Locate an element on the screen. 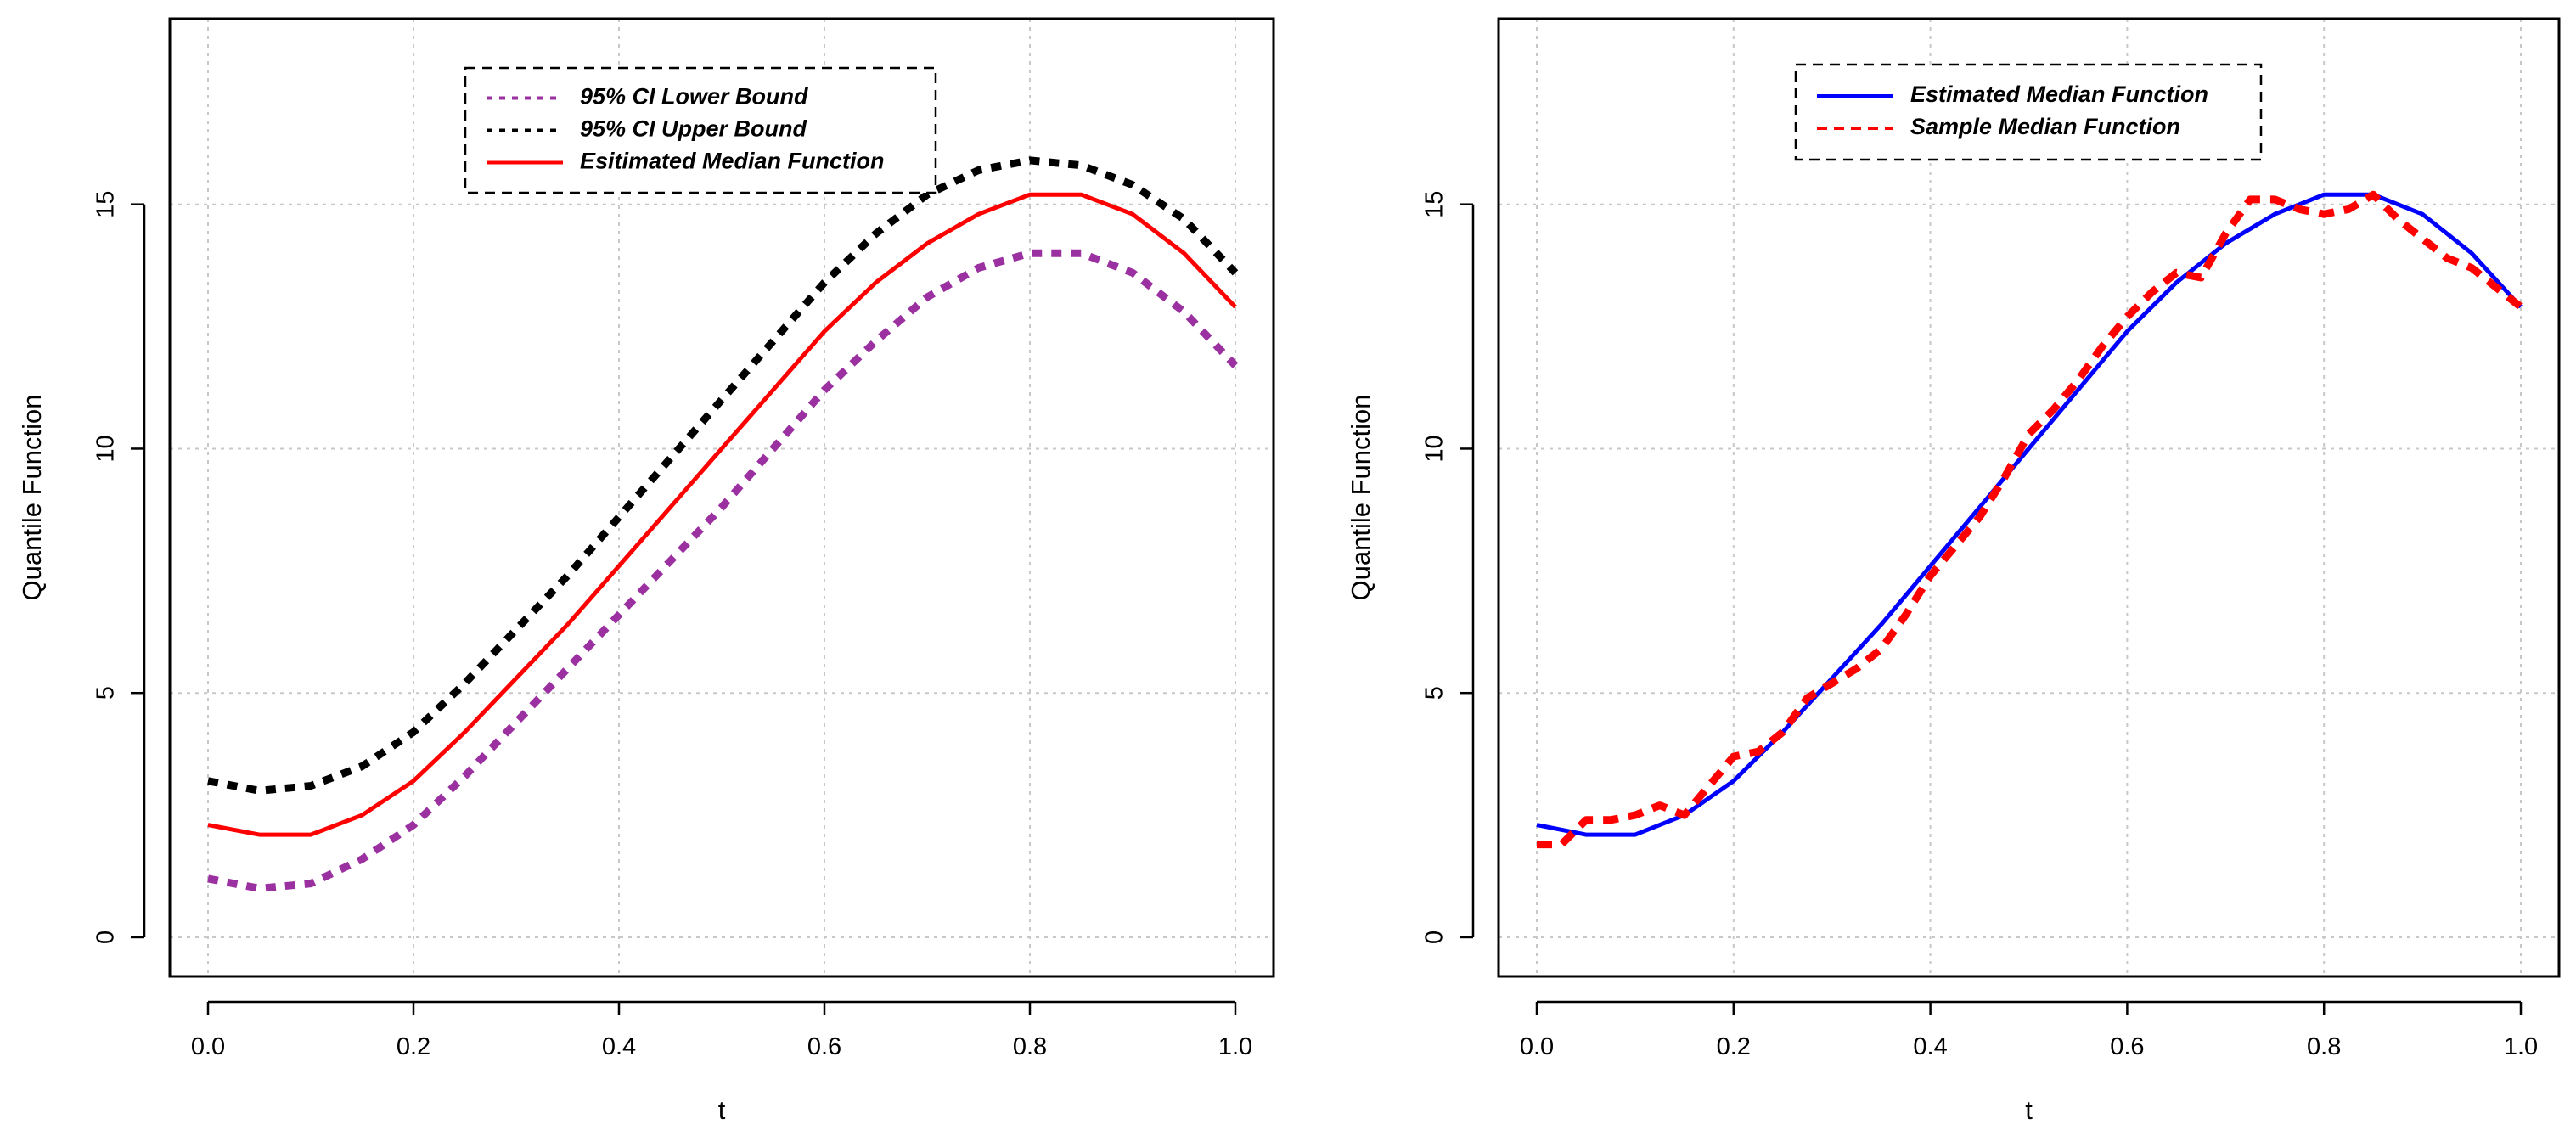 This screenshot has height=1136, width=2576. legend-label: Sample Median Function is located at coordinates (2045, 126).